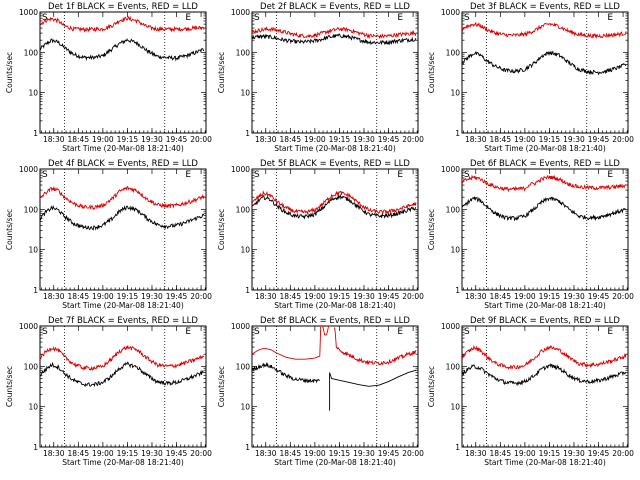  Describe the element at coordinates (545, 164) in the screenshot. I see `chart-title: Det 6f BLACK = Events, RED = LLD` at that location.